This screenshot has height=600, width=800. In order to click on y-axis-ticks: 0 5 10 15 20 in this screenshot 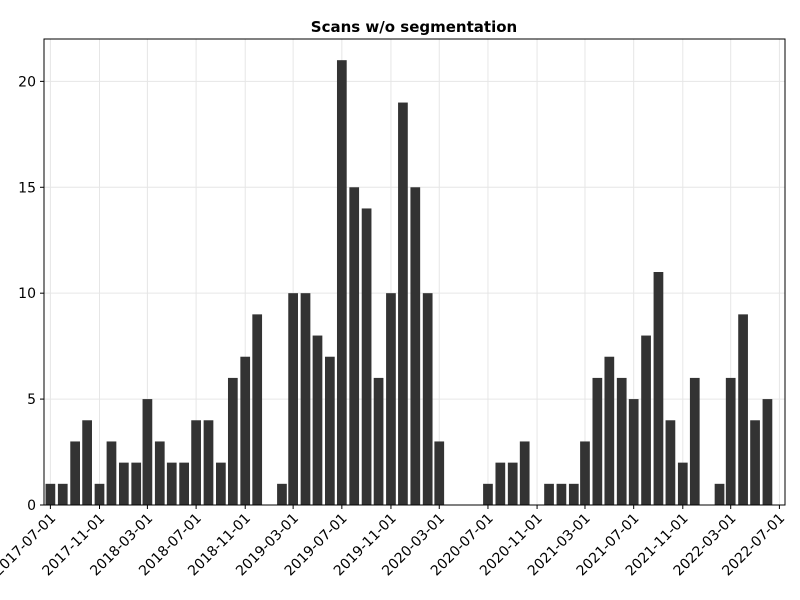, I will do `click(31, 294)`.